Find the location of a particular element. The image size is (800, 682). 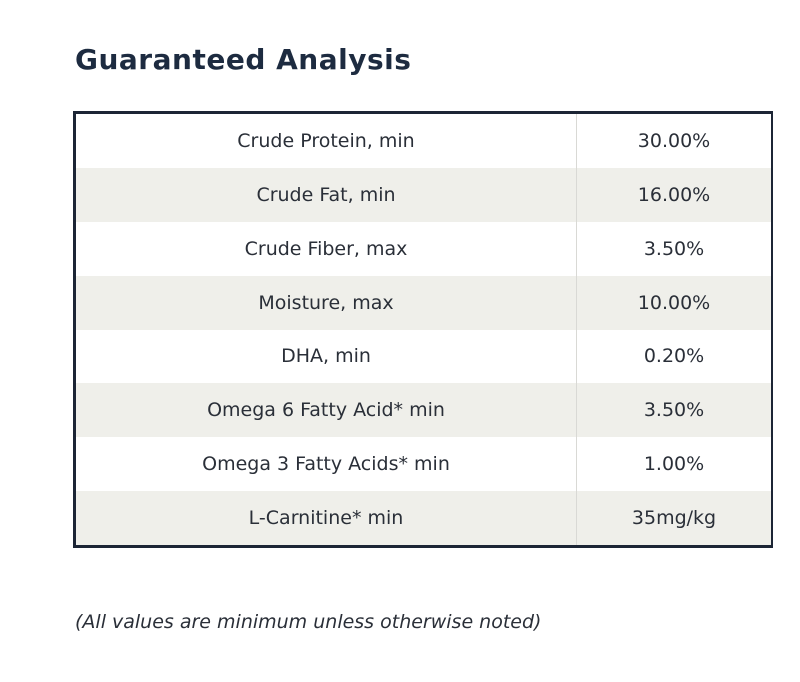

nutrient-label: Moisture, max is located at coordinates (326, 302).